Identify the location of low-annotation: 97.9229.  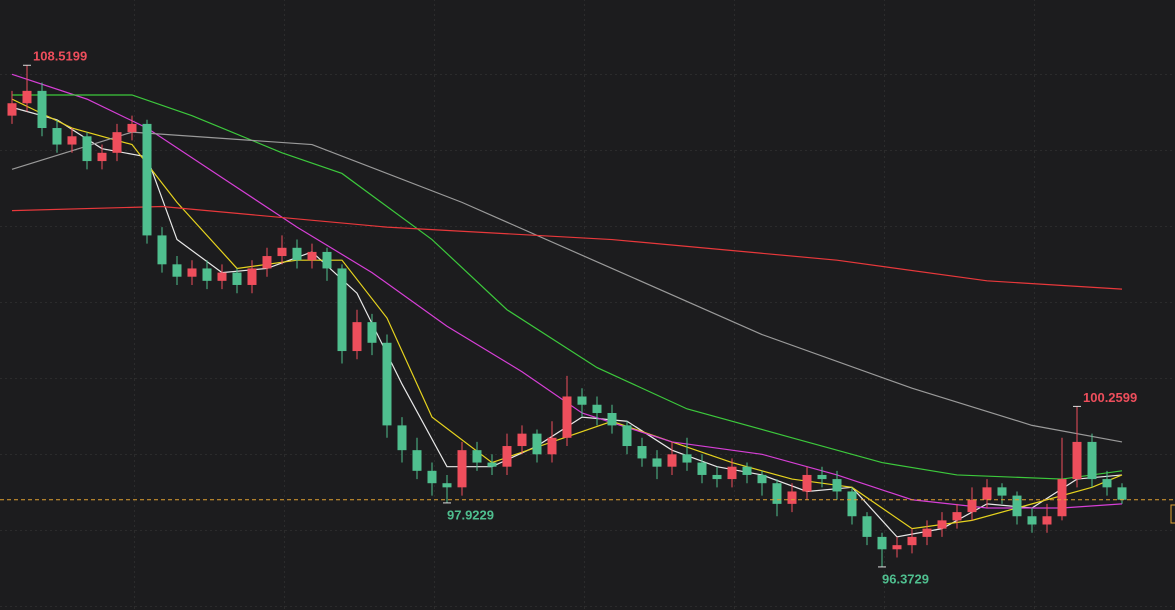
(470, 514).